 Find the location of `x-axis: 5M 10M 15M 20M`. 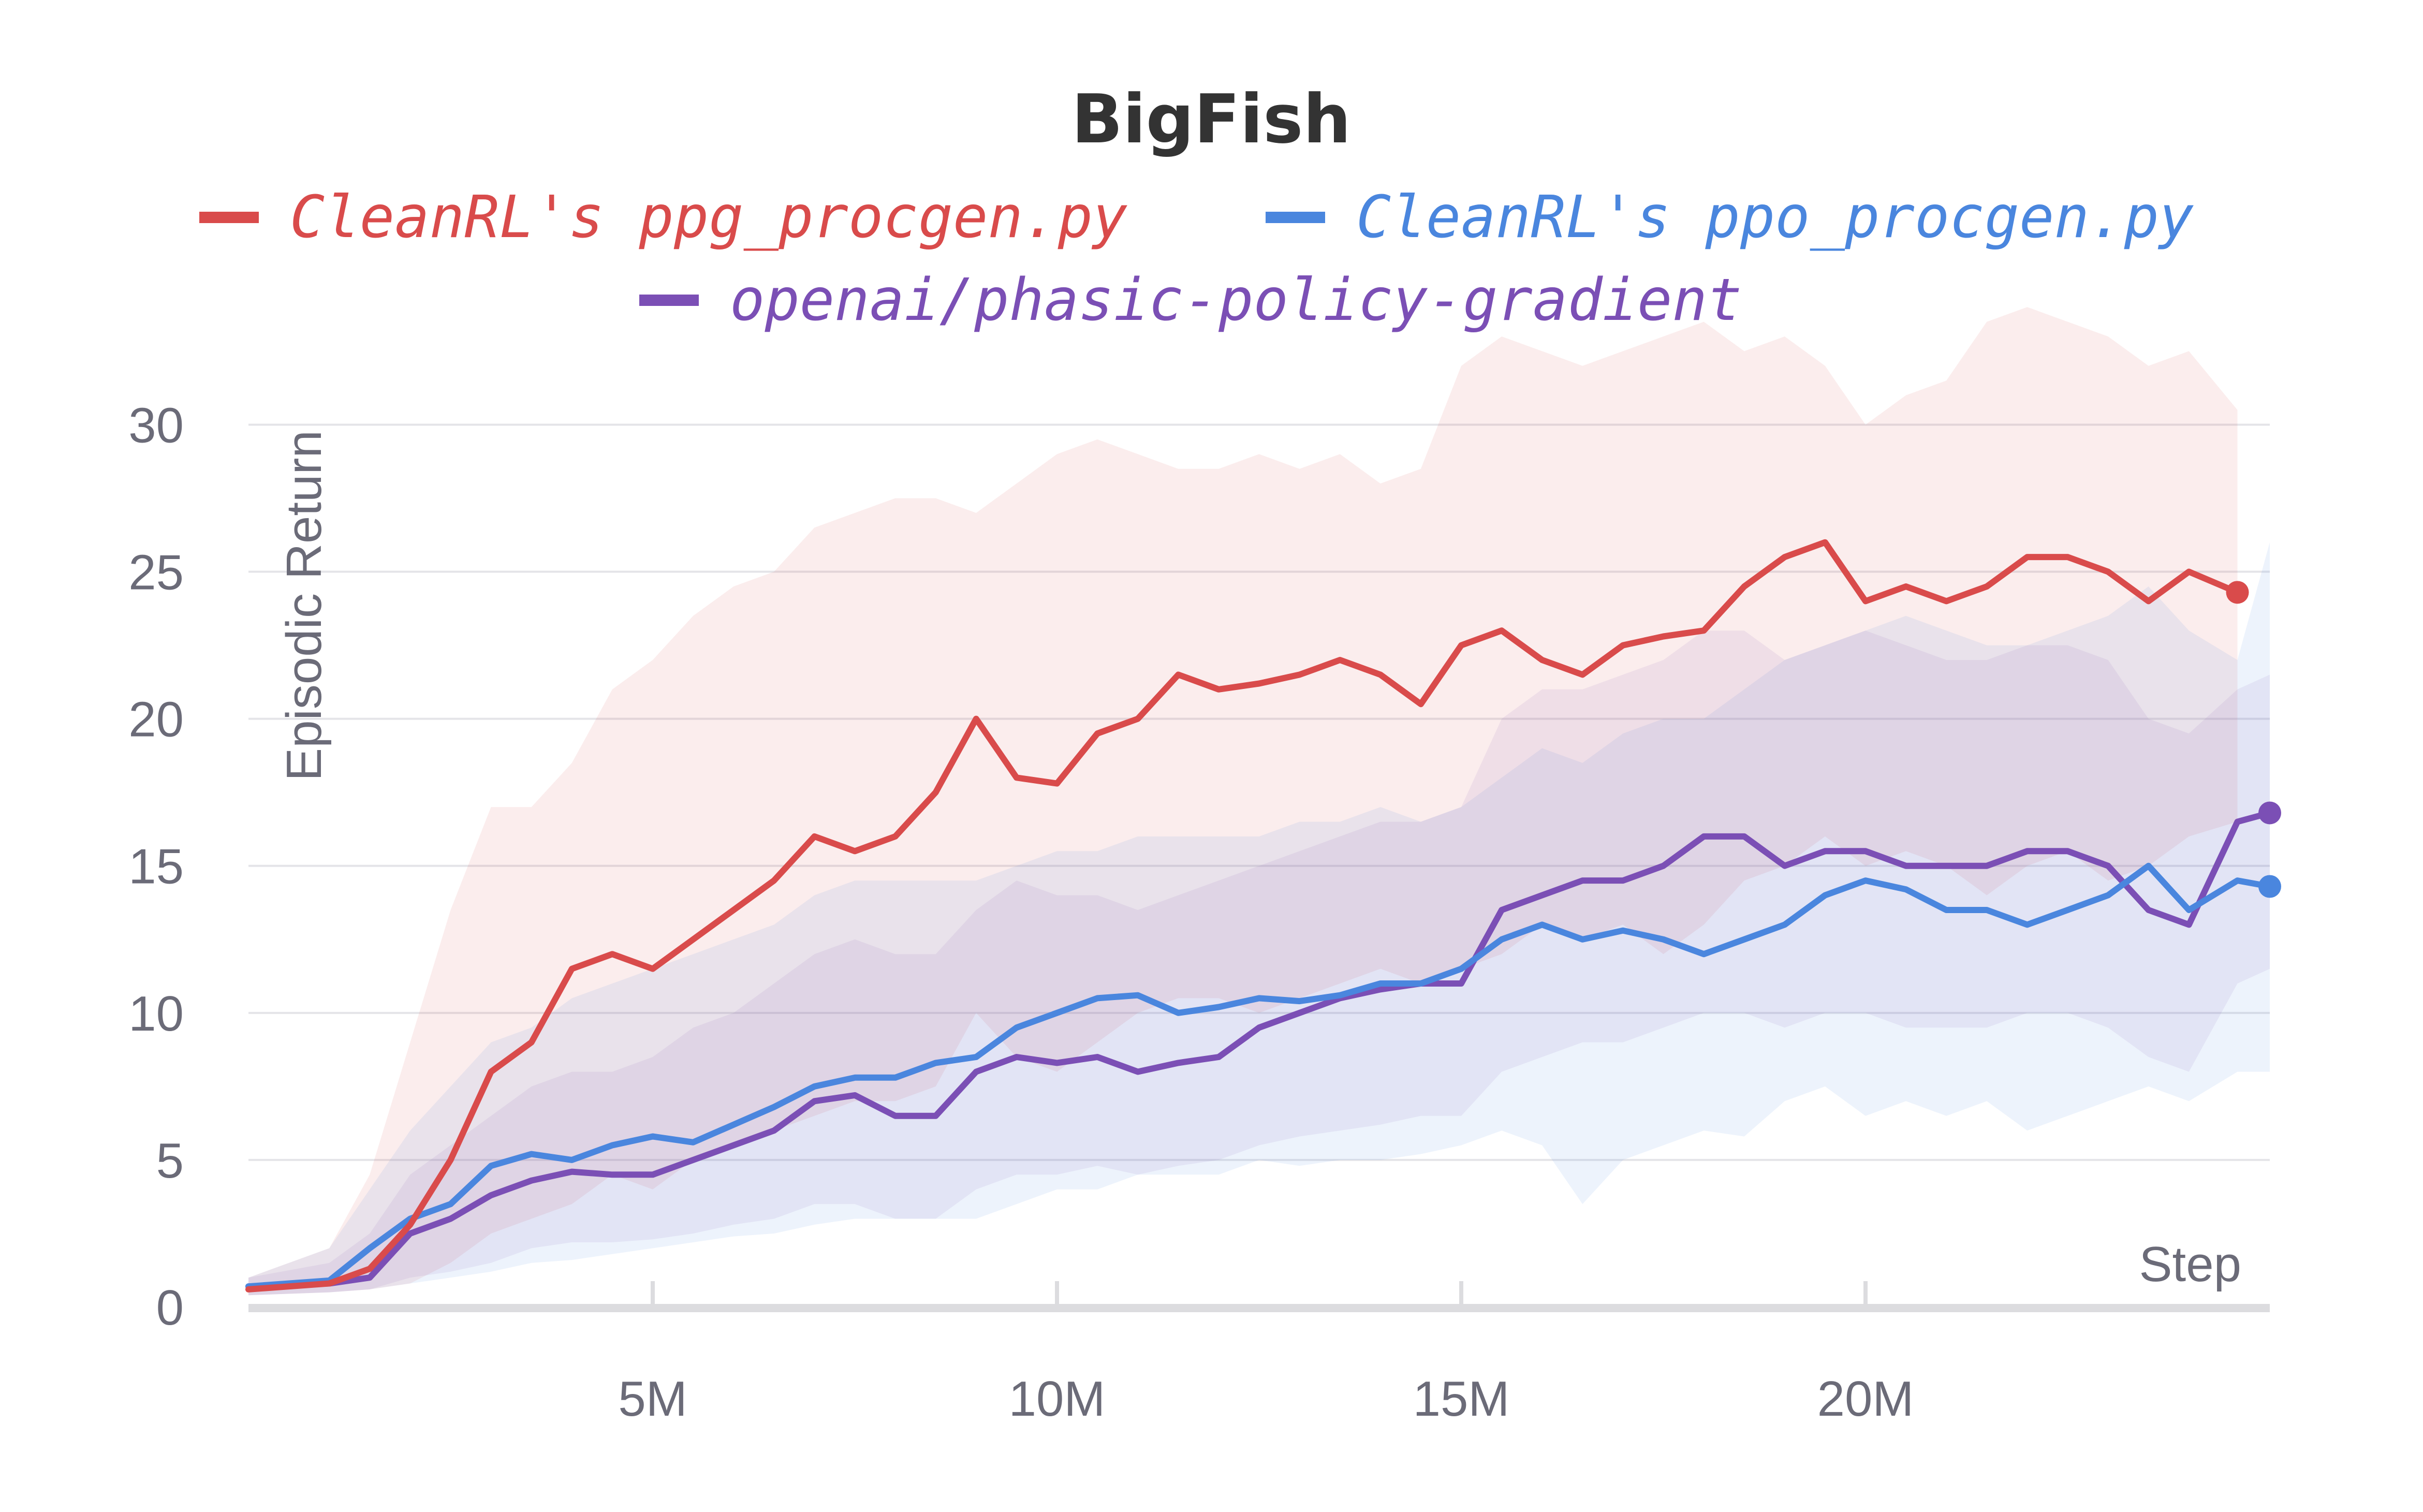

x-axis: 5M 10M 15M 20M is located at coordinates (1259, 1354).